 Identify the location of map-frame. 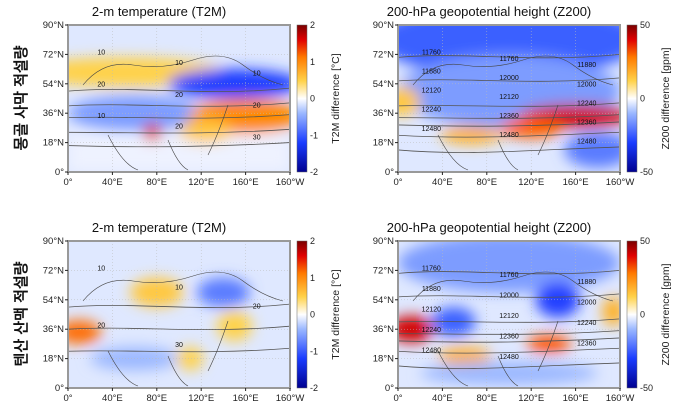
(179, 314).